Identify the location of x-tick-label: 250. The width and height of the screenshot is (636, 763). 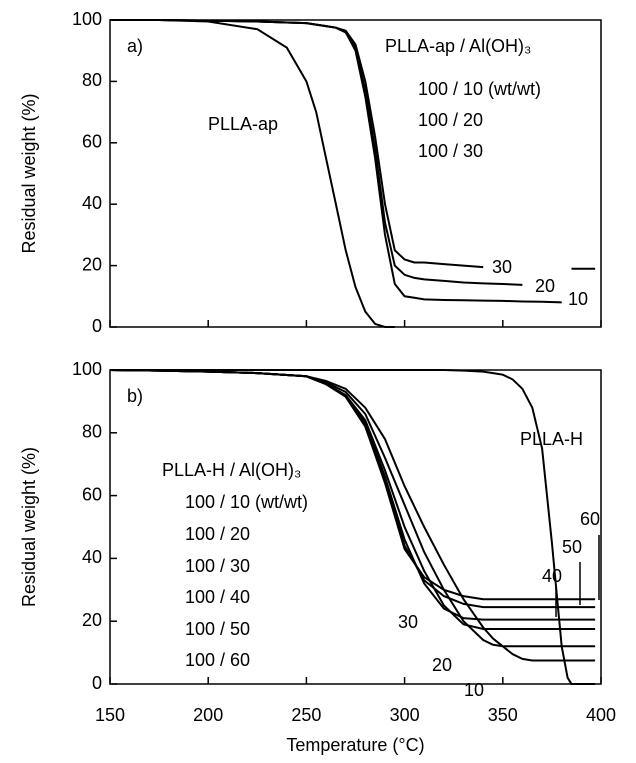
(306, 715).